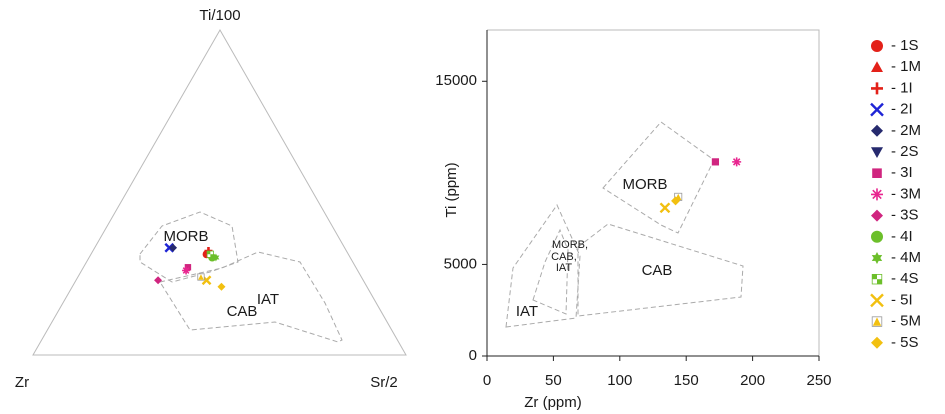  What do you see at coordinates (906, 66) in the screenshot?
I see `legend-label: - 1M` at bounding box center [906, 66].